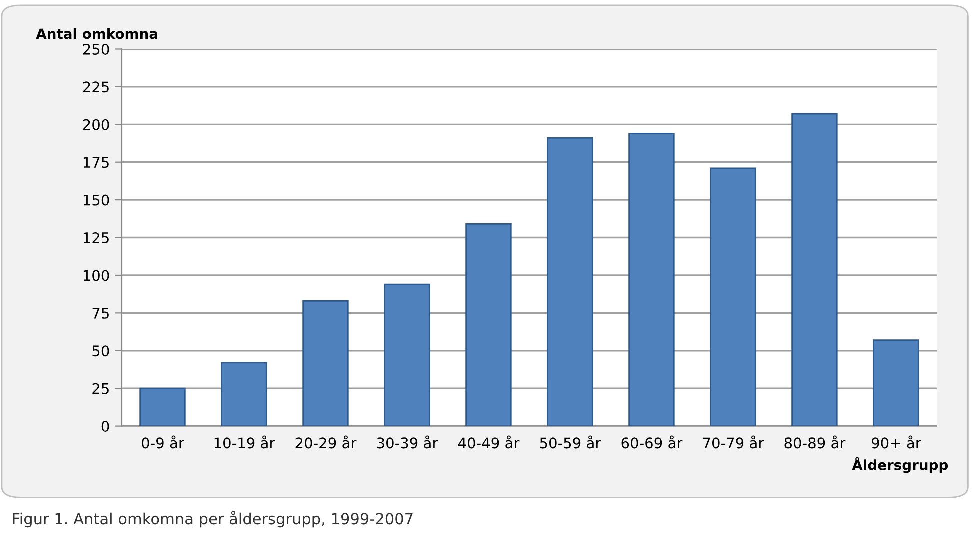 The width and height of the screenshot is (976, 541). Describe the element at coordinates (96, 87) in the screenshot. I see `y-tick-label: 225` at that location.